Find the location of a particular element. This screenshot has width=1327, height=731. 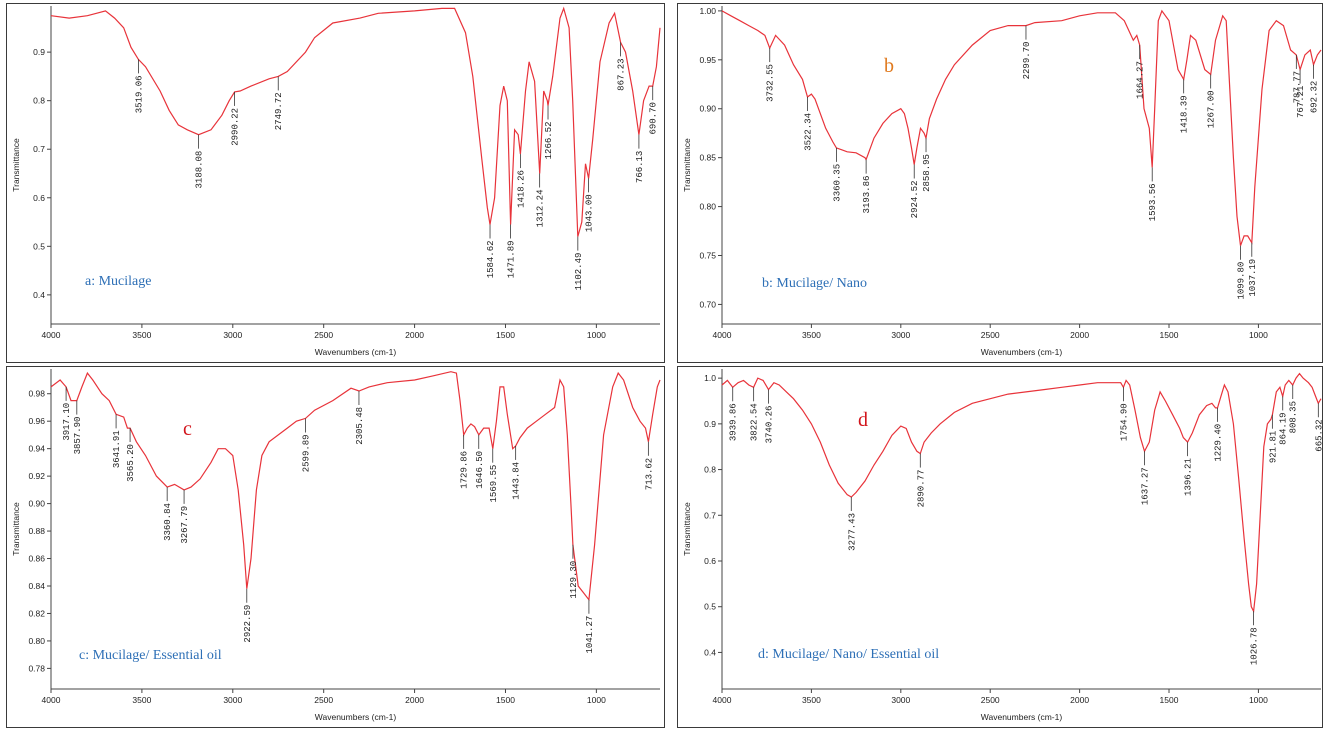

peak-label: 1267.00 is located at coordinates (1212, 109).